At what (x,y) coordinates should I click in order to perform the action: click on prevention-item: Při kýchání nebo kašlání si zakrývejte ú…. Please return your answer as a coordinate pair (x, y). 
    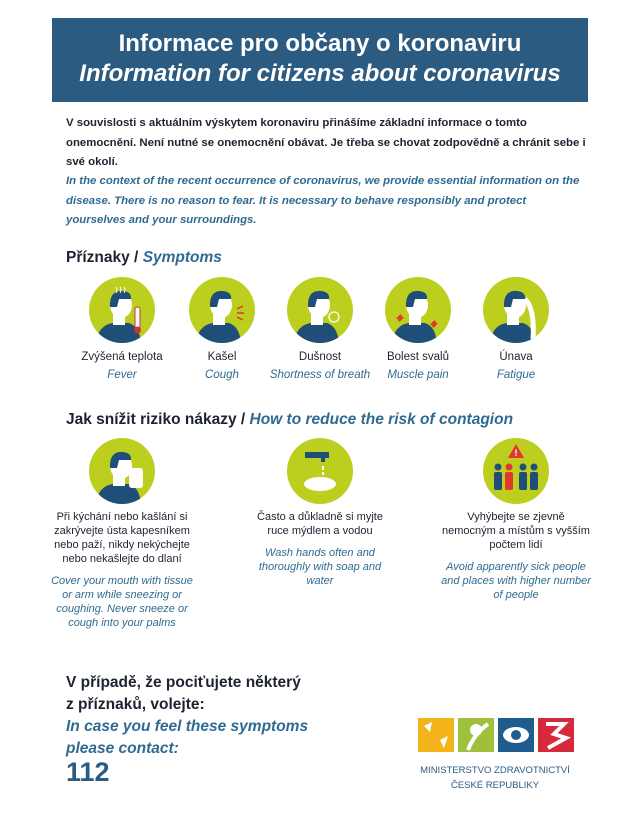
    Looking at the image, I should click on (122, 570).